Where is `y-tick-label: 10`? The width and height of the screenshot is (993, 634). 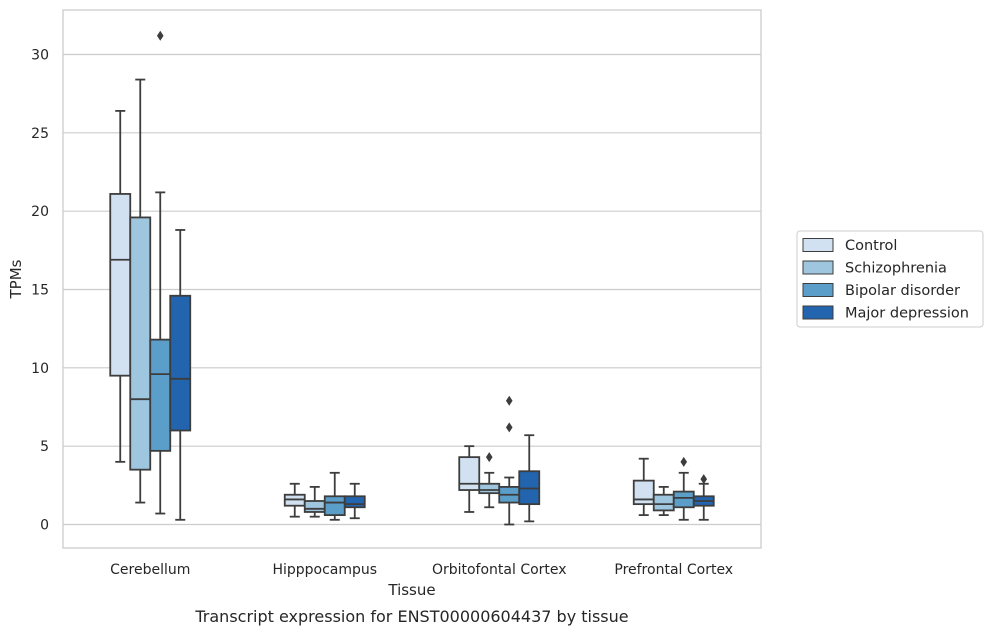
y-tick-label: 10 is located at coordinates (40, 369).